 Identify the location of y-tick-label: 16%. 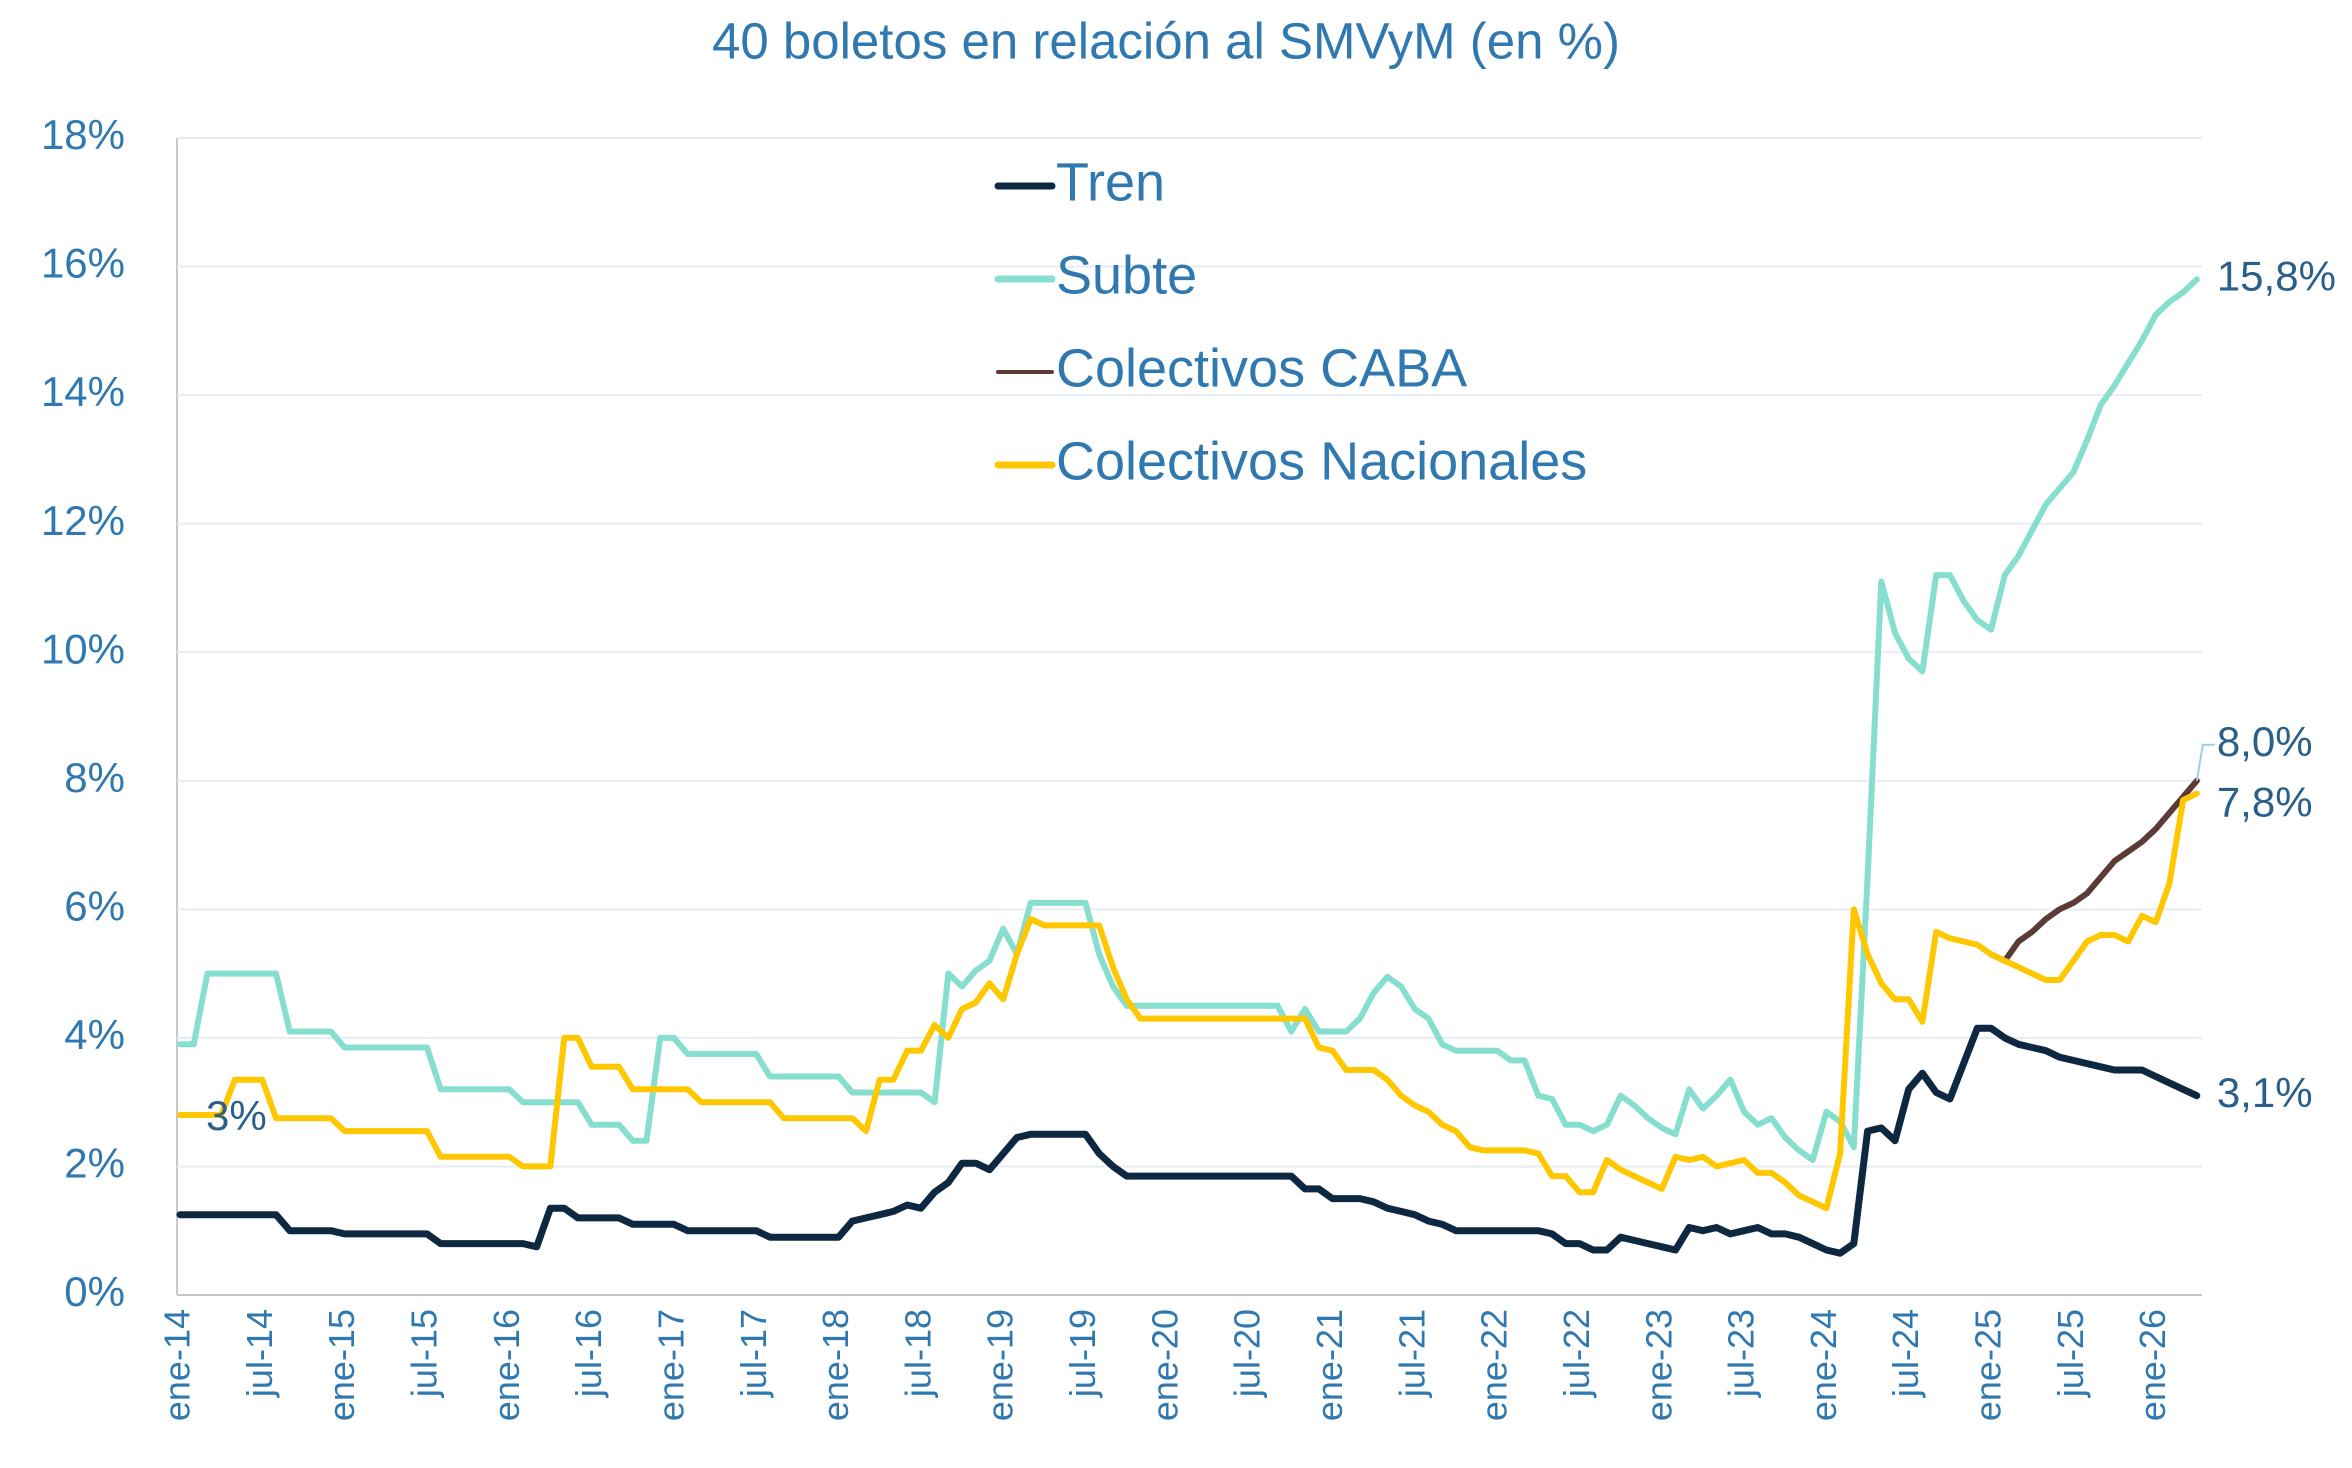
(83, 263).